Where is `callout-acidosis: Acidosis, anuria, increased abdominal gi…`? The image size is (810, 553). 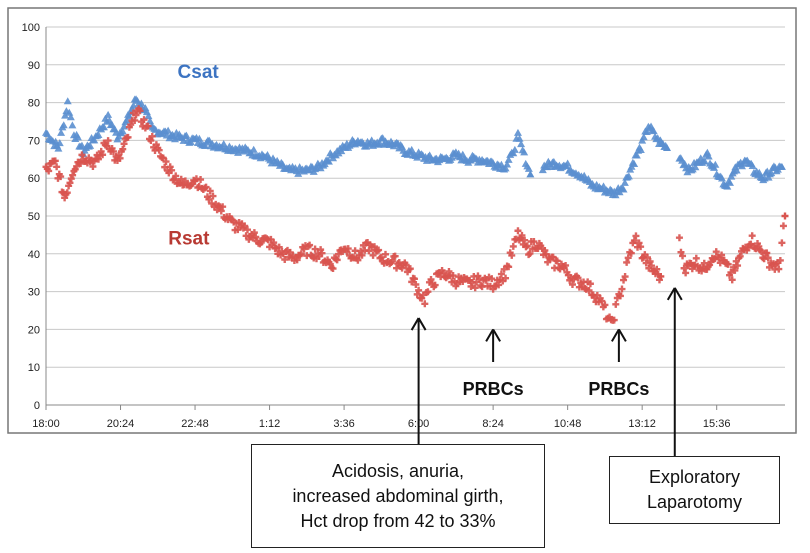
callout-acidosis: Acidosis, anuria, increased abdominal gi… is located at coordinates (398, 496).